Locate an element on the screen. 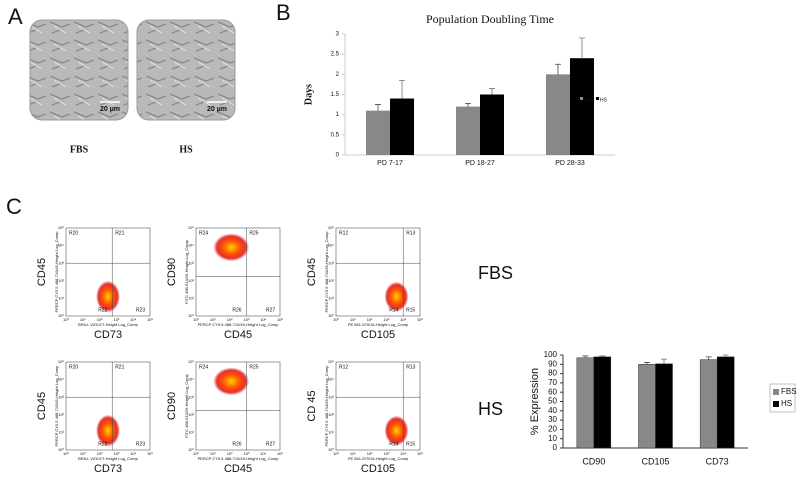 The height and width of the screenshot is (482, 800). x-tick-label: PD 18-27 is located at coordinates (480, 163).